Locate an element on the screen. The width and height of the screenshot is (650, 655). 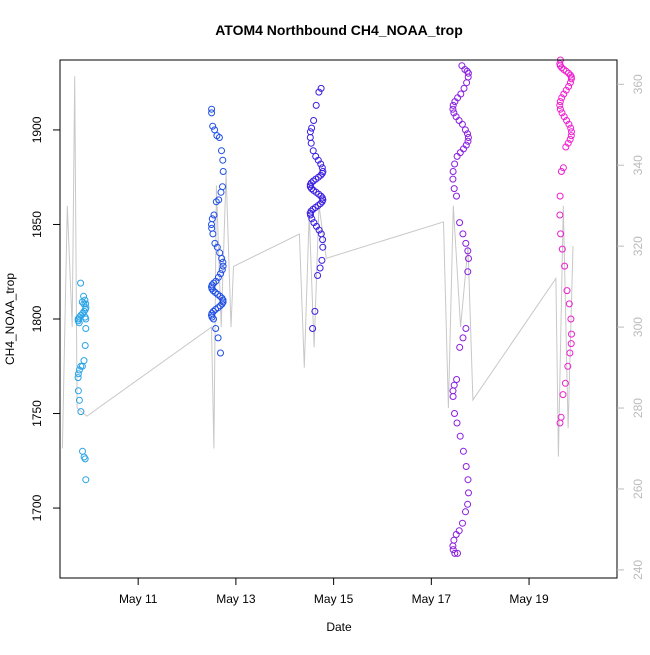
secondary-y-axis: 240 260 280 300 320 340 360 is located at coordinates (631, 327).